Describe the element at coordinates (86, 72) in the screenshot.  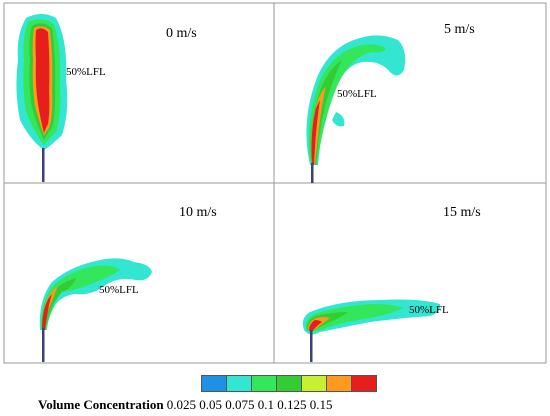
I see `panel-0-lfl-label: 50%LFL` at that location.